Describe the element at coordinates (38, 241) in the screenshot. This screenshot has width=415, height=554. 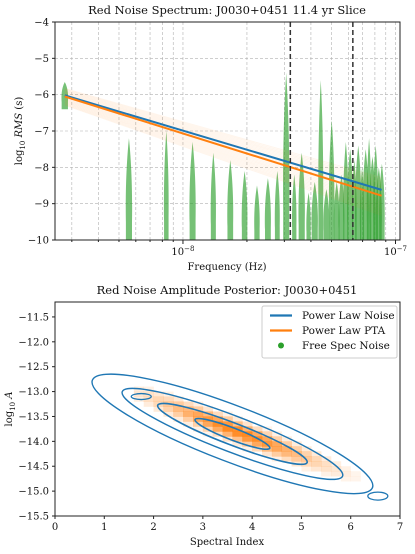
I see `top-y-tick-label: −10` at that location.